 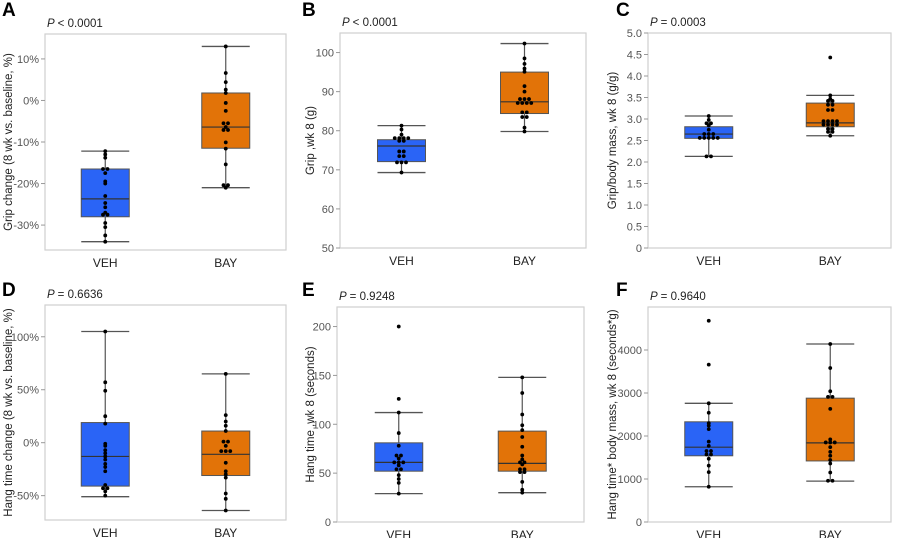 What do you see at coordinates (372, 297) in the screenshot?
I see `p-value: = 0.9248` at bounding box center [372, 297].